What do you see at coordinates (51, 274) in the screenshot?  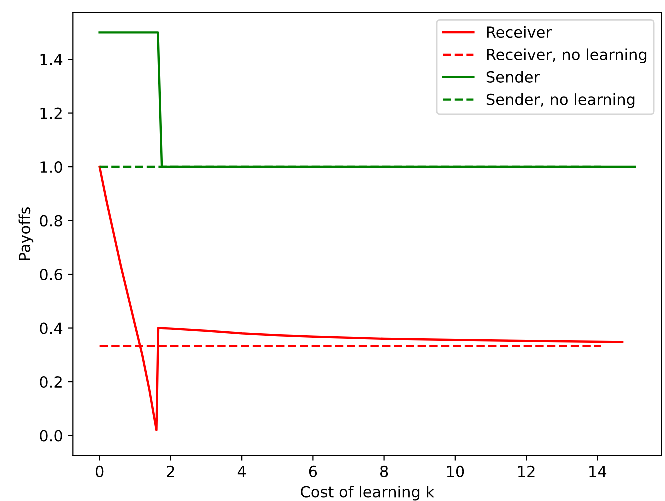 I see `y-tick-label: 0.6` at bounding box center [51, 274].